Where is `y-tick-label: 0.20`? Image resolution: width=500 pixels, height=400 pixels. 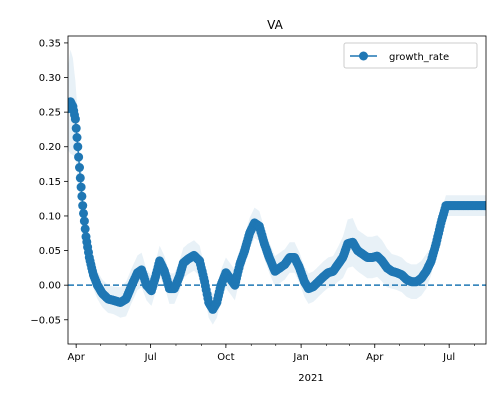 y-tick-label: 0.20 is located at coordinates (50, 147).